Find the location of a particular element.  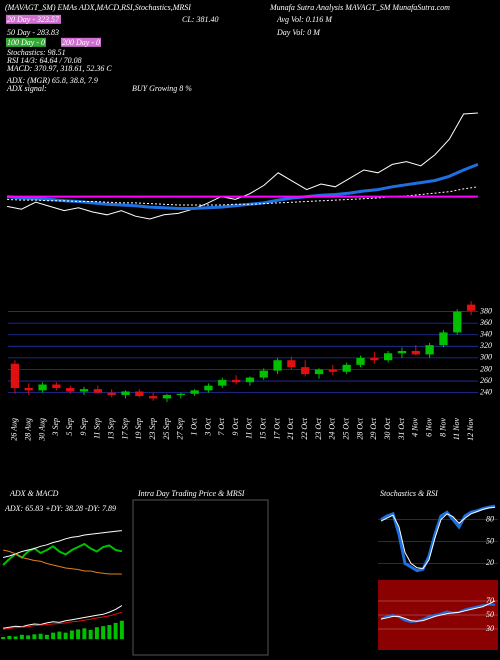

x-tick-label: 9 Sep is located at coordinates (83, 427).